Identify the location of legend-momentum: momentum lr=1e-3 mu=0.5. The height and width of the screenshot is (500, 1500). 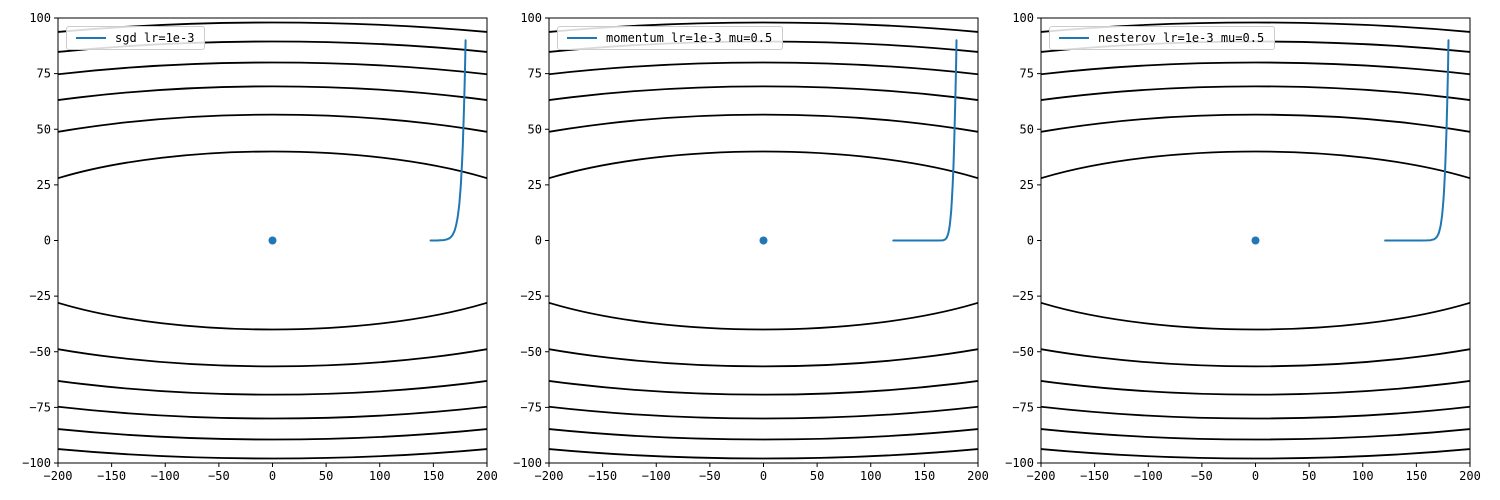
(670, 38).